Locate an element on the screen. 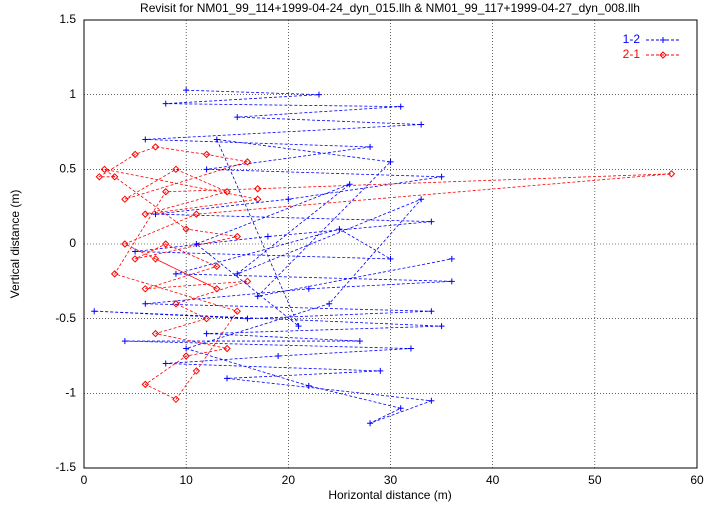 This screenshot has height=510, width=721. x-tick-label: 40 is located at coordinates (493, 480).